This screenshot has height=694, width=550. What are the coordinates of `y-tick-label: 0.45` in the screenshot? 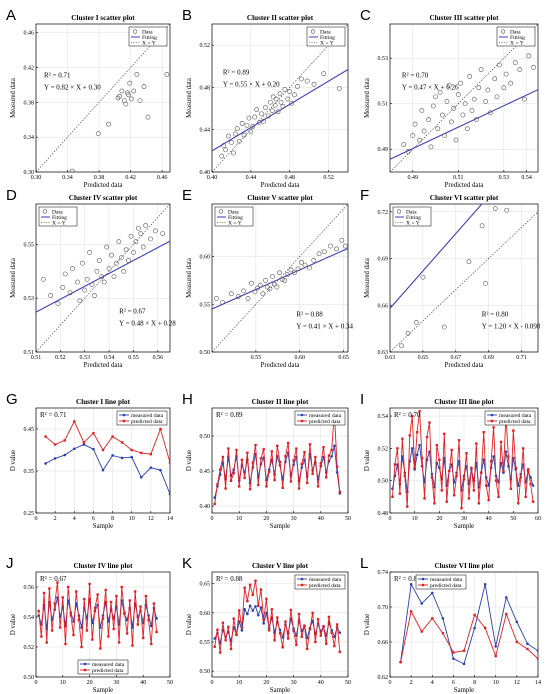 It's located at (29, 430).